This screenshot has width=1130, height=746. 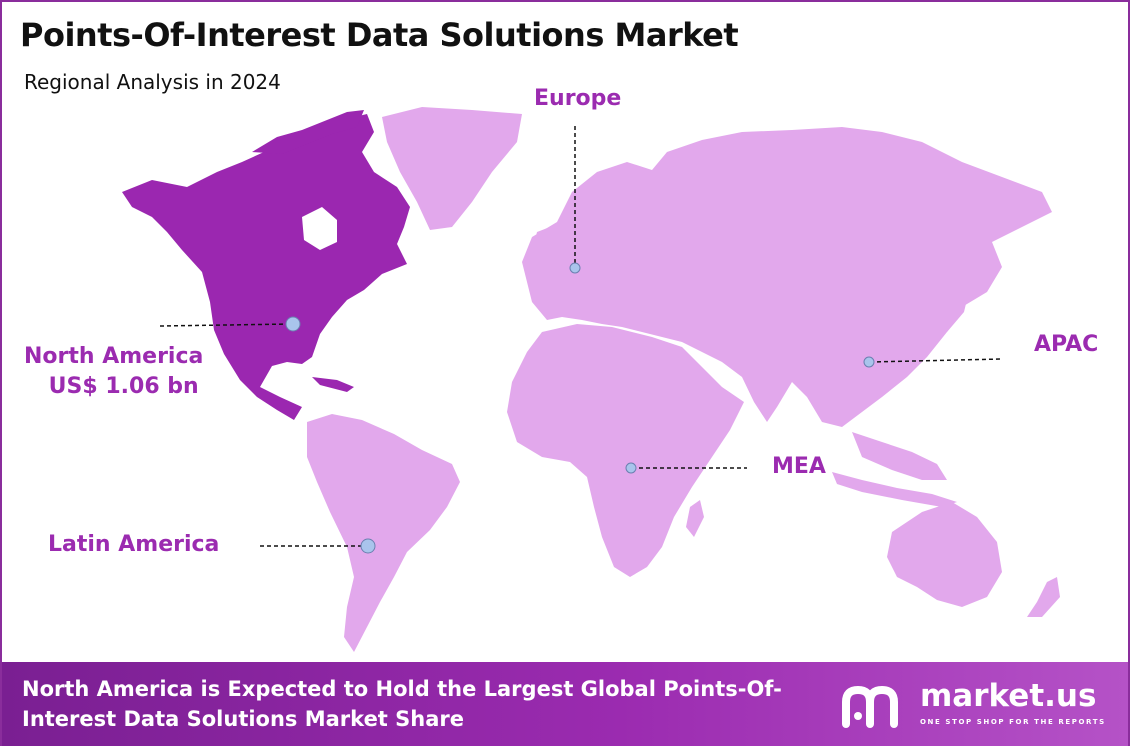 What do you see at coordinates (113, 372) in the screenshot?
I see `north-america-label-group: North America US$ 1.06 bn` at bounding box center [113, 372].